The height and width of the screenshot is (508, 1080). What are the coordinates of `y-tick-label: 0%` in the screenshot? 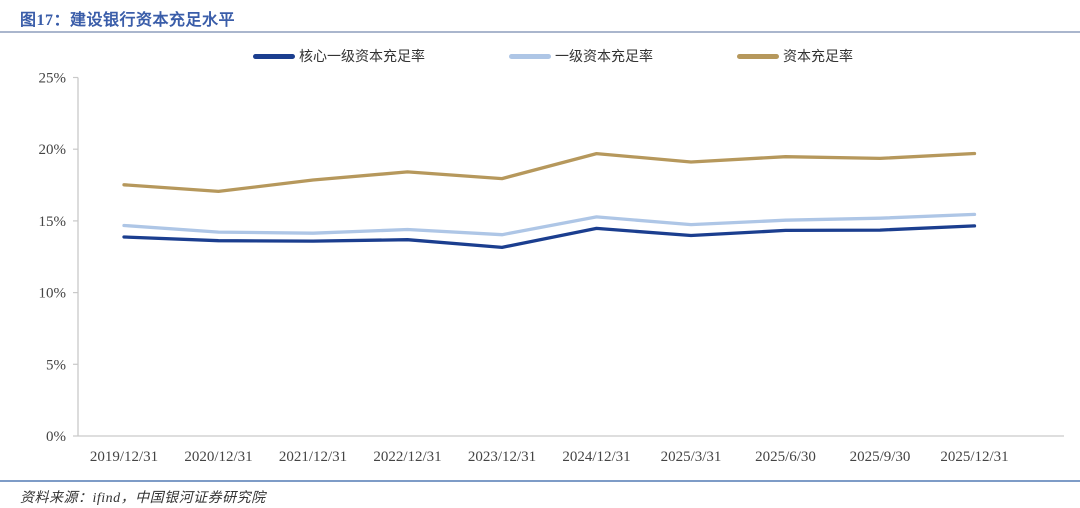 It's located at (56, 437).